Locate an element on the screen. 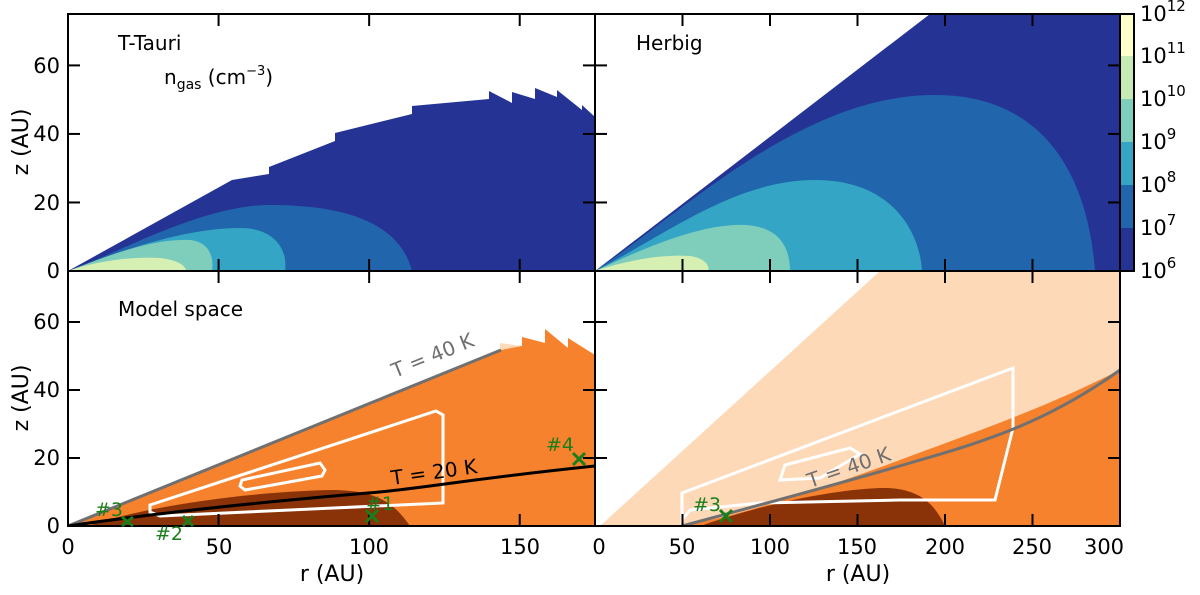  xtick-right-300: 300 is located at coordinates (1104, 547).